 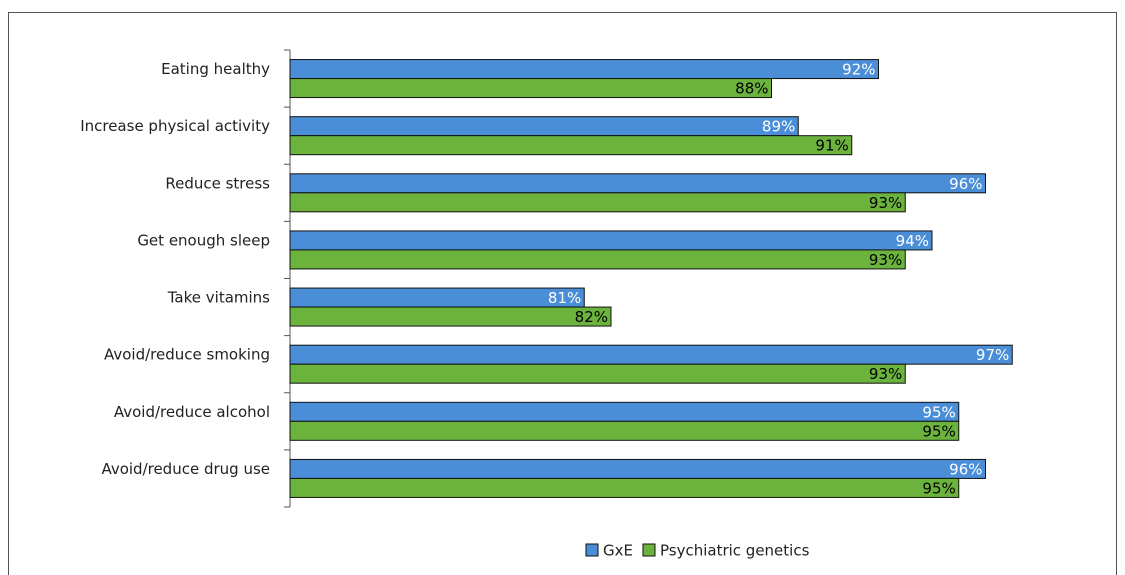 I want to click on category-label: Avoid/reduce smoking, so click(x=187, y=355).